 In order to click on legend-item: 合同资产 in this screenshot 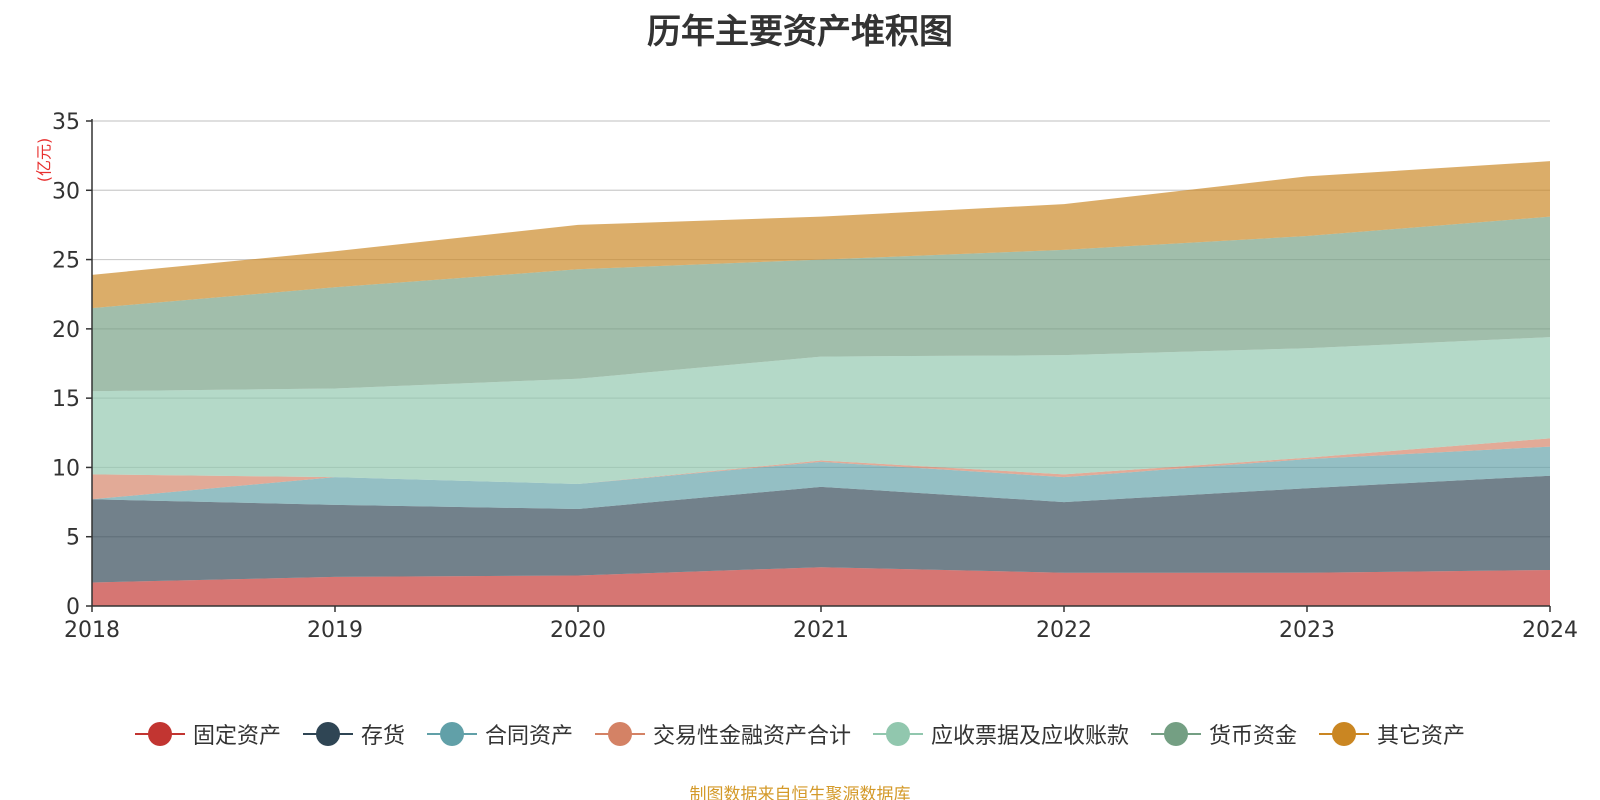, I will do `click(499, 734)`.